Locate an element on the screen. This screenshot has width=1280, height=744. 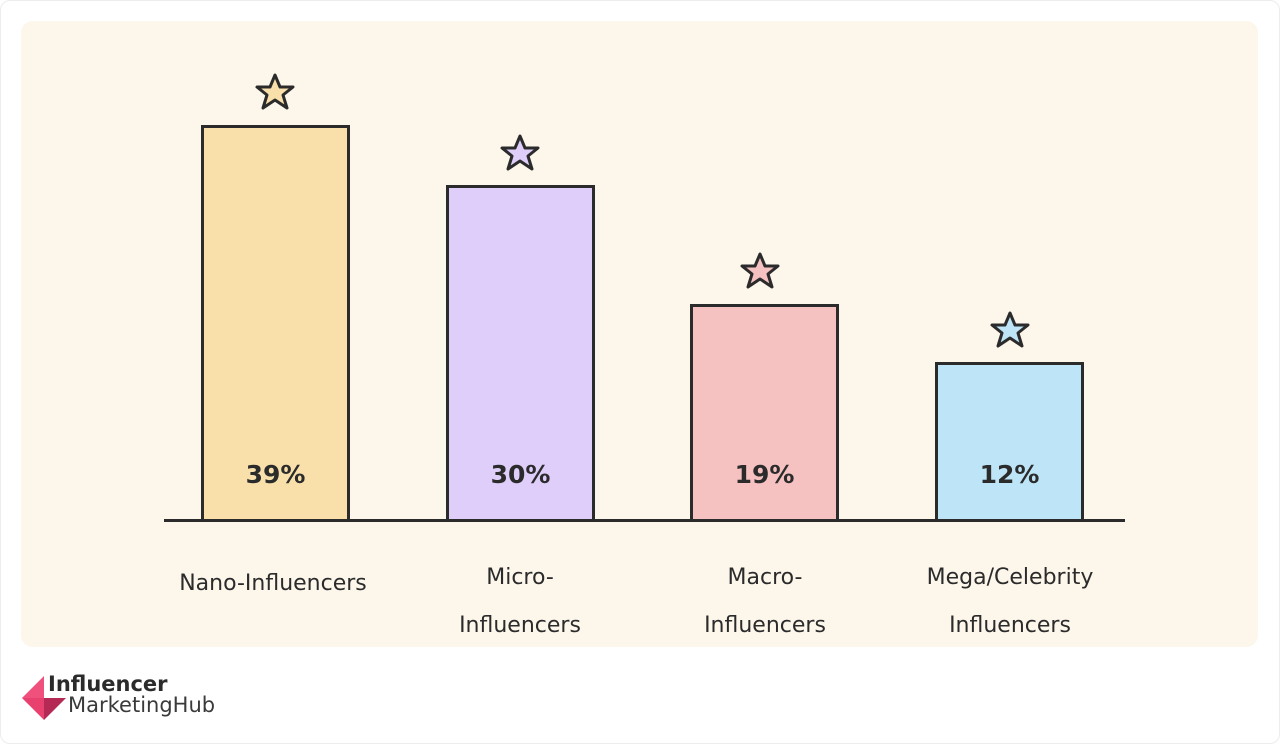
category-label-line: Macro- is located at coordinates (765, 577).